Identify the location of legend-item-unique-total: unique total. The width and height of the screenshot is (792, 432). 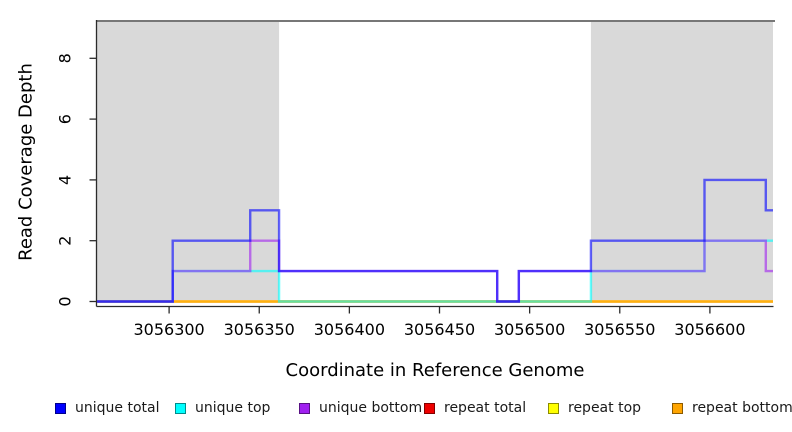
(107, 408).